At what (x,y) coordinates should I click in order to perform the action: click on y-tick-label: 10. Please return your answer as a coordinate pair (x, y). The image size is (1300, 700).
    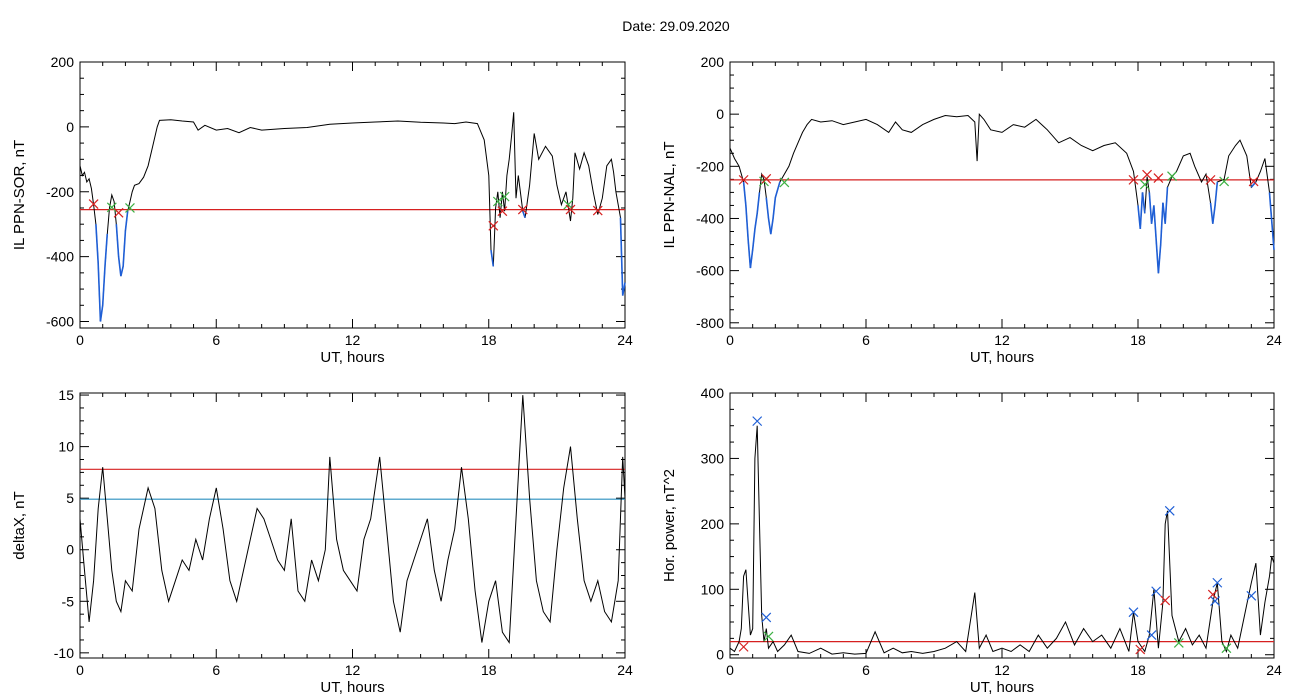
    Looking at the image, I should click on (66, 447).